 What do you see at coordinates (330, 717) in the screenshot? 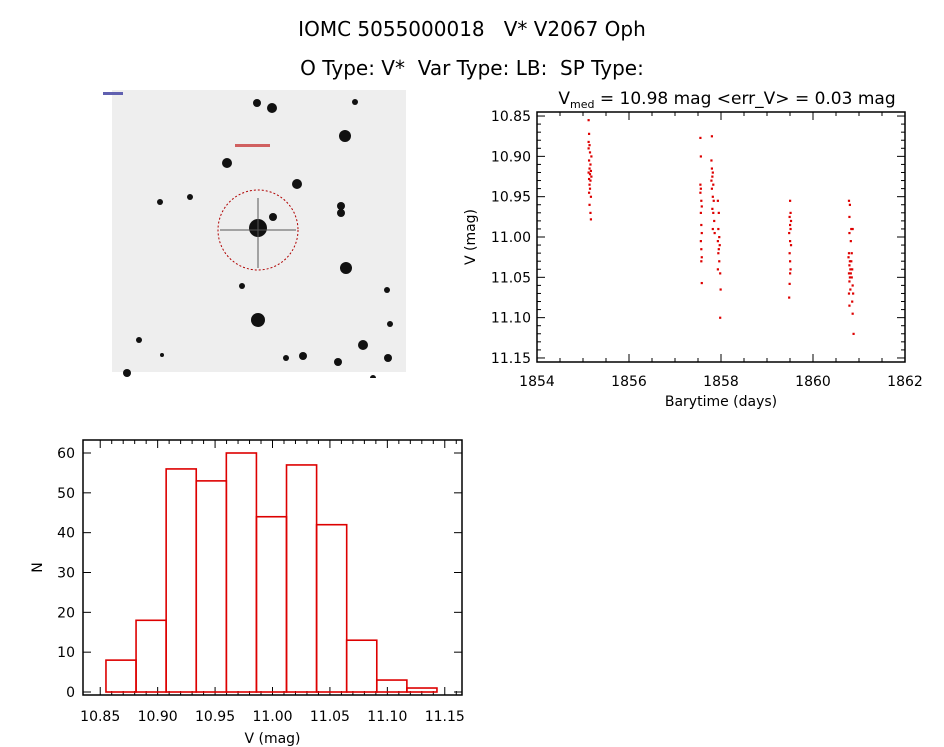
I see `x-tick-label: 11.05` at bounding box center [330, 717].